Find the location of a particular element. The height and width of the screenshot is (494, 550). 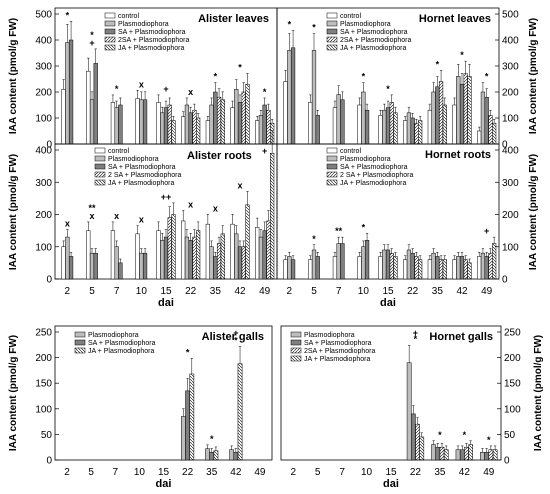

x-tick-label: 49 is located at coordinates (489, 472).